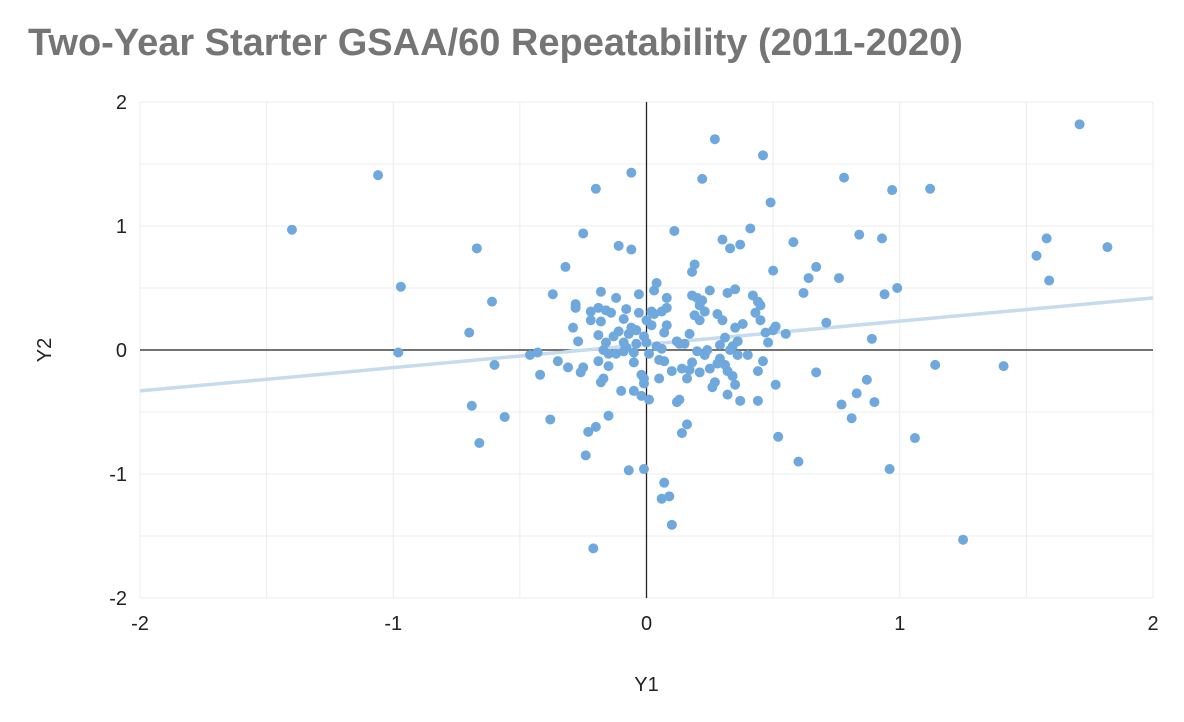  Describe the element at coordinates (646, 624) in the screenshot. I see `x-tick-label: 0` at that location.